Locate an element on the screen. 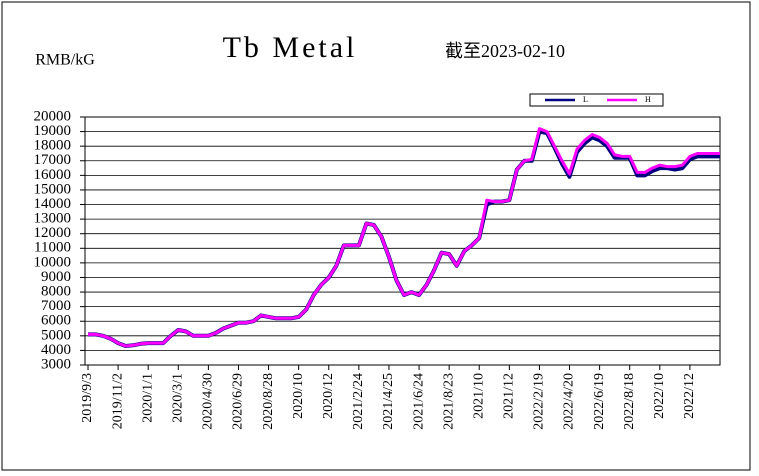  y-tick-label: 16000 is located at coordinates (53, 175).